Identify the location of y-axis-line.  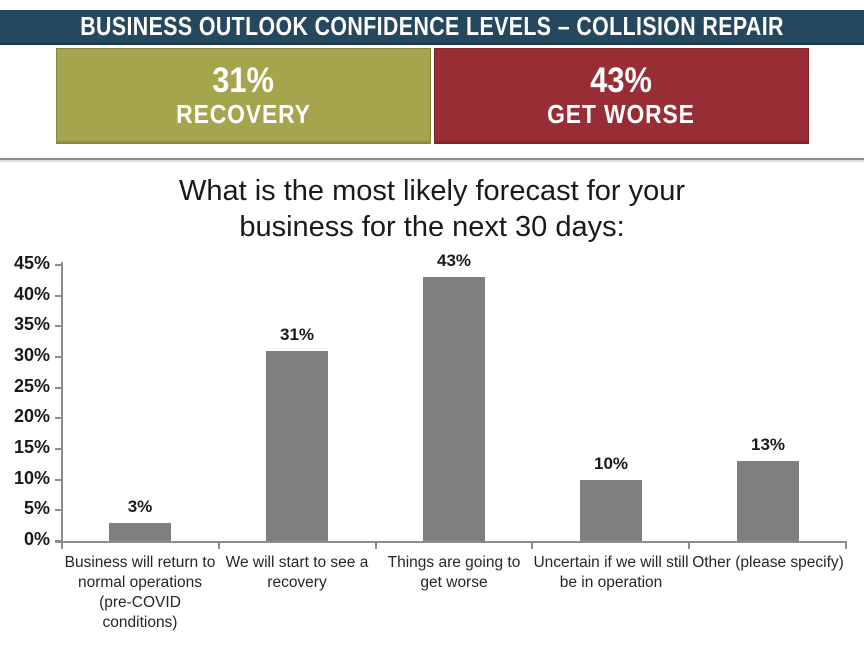
(62, 401).